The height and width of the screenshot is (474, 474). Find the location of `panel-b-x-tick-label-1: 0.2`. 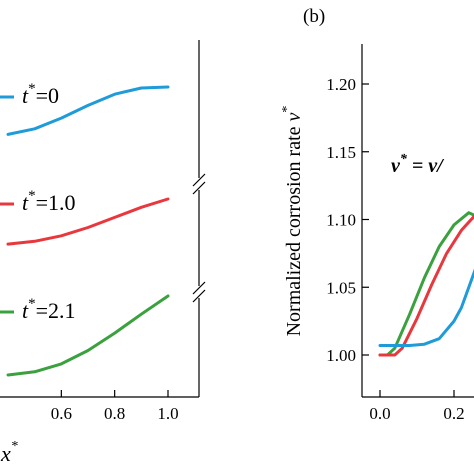

panel-b-x-tick-label-1: 0.2 is located at coordinates (453, 413).